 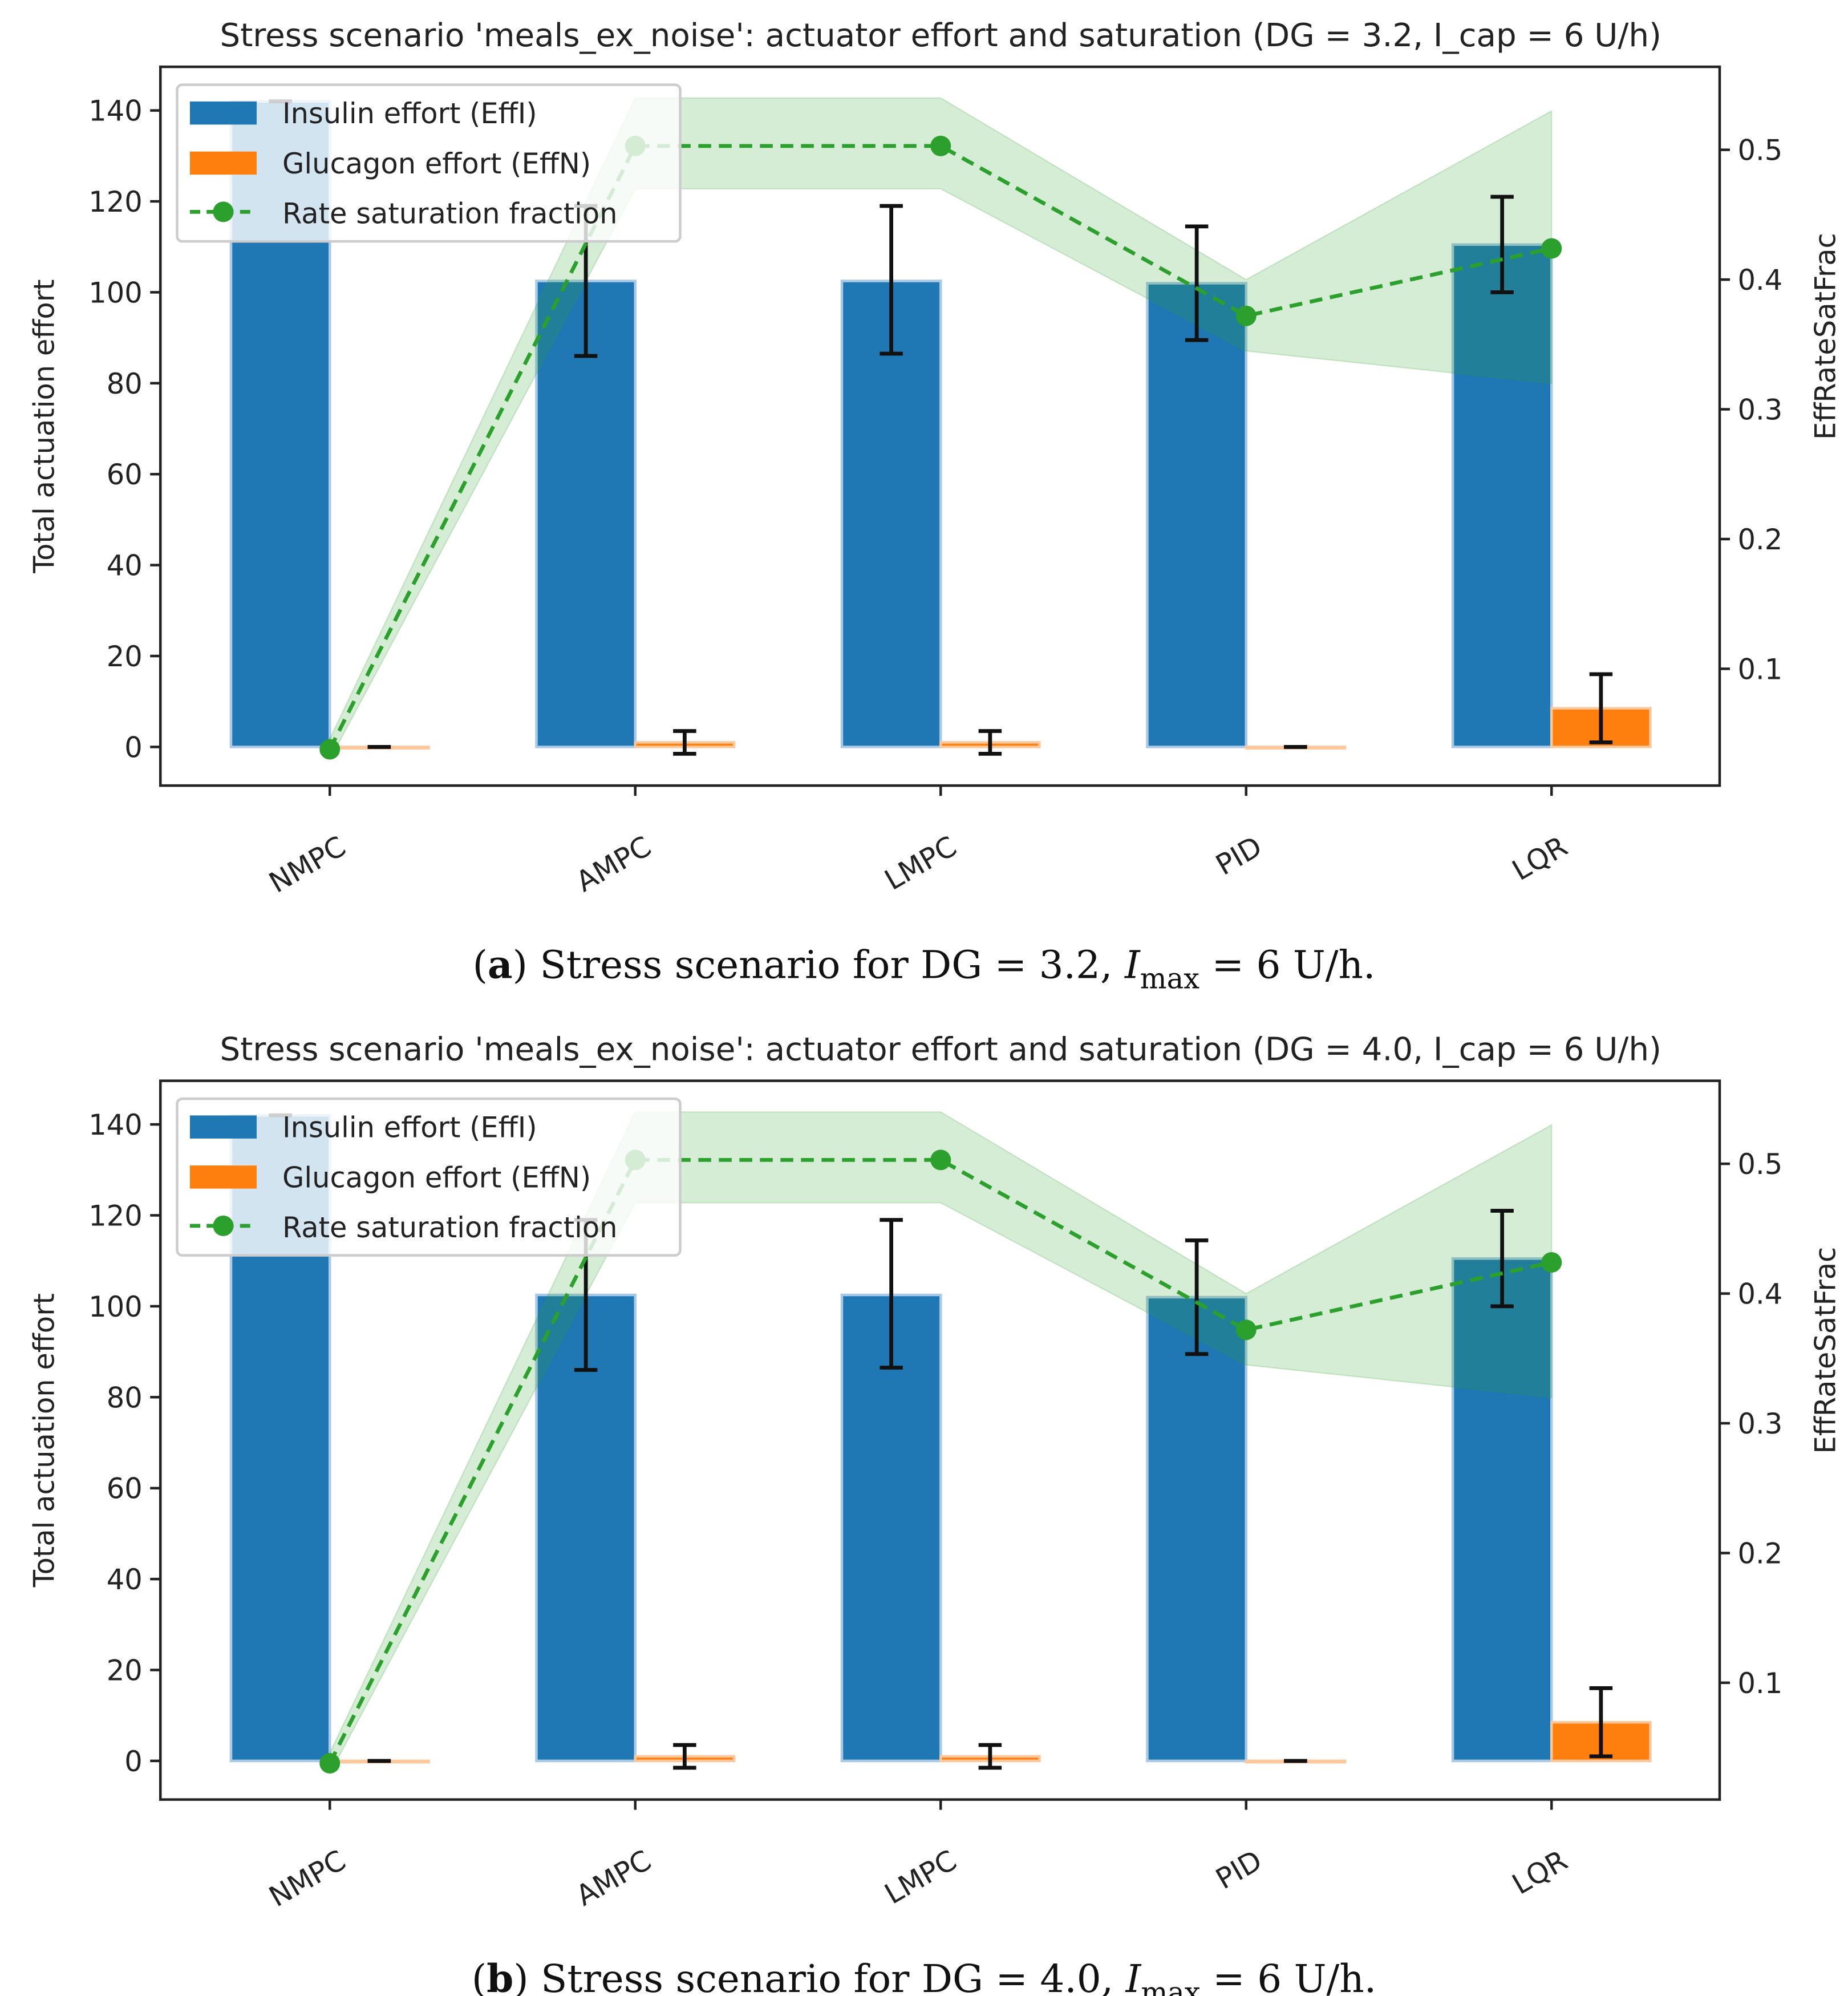 I want to click on y-tick-label: 120, so click(x=115, y=1216).